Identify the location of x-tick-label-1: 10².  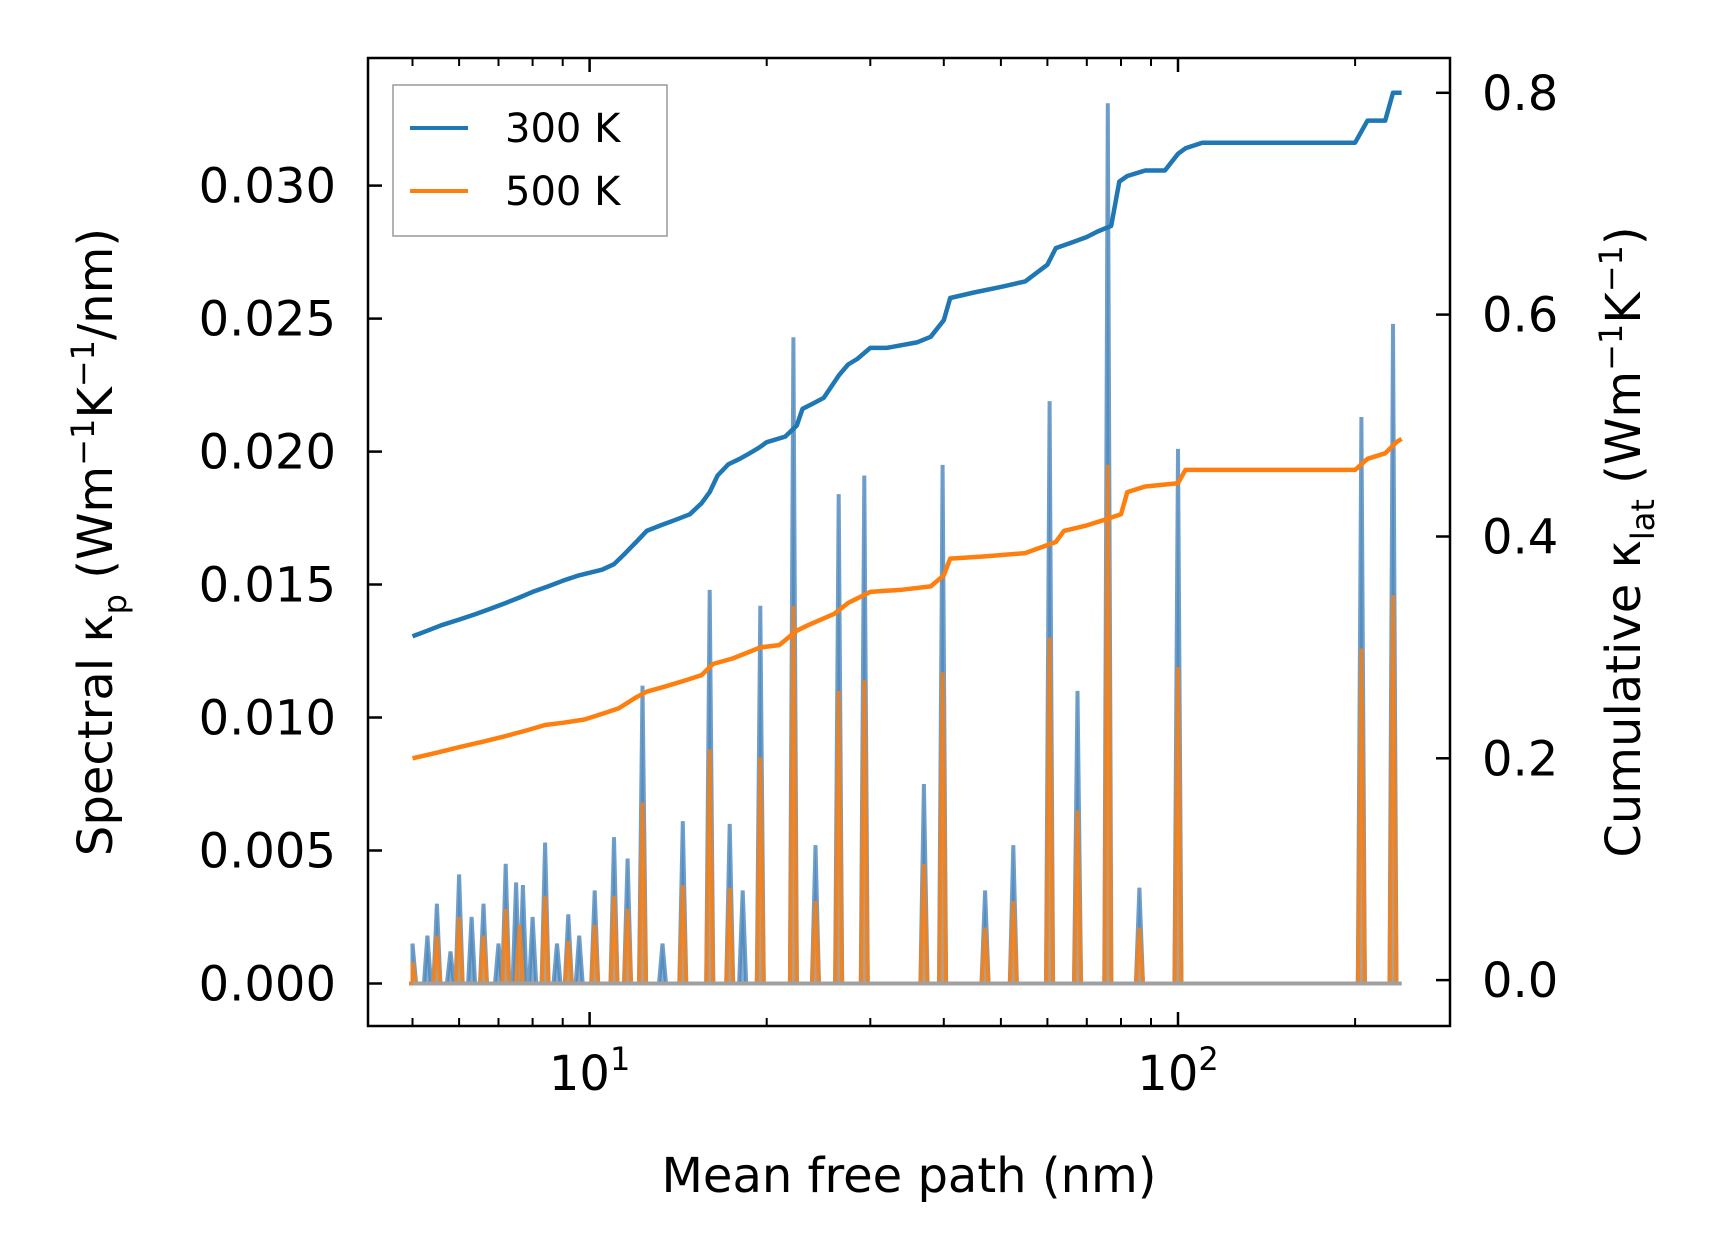
(1177, 1071).